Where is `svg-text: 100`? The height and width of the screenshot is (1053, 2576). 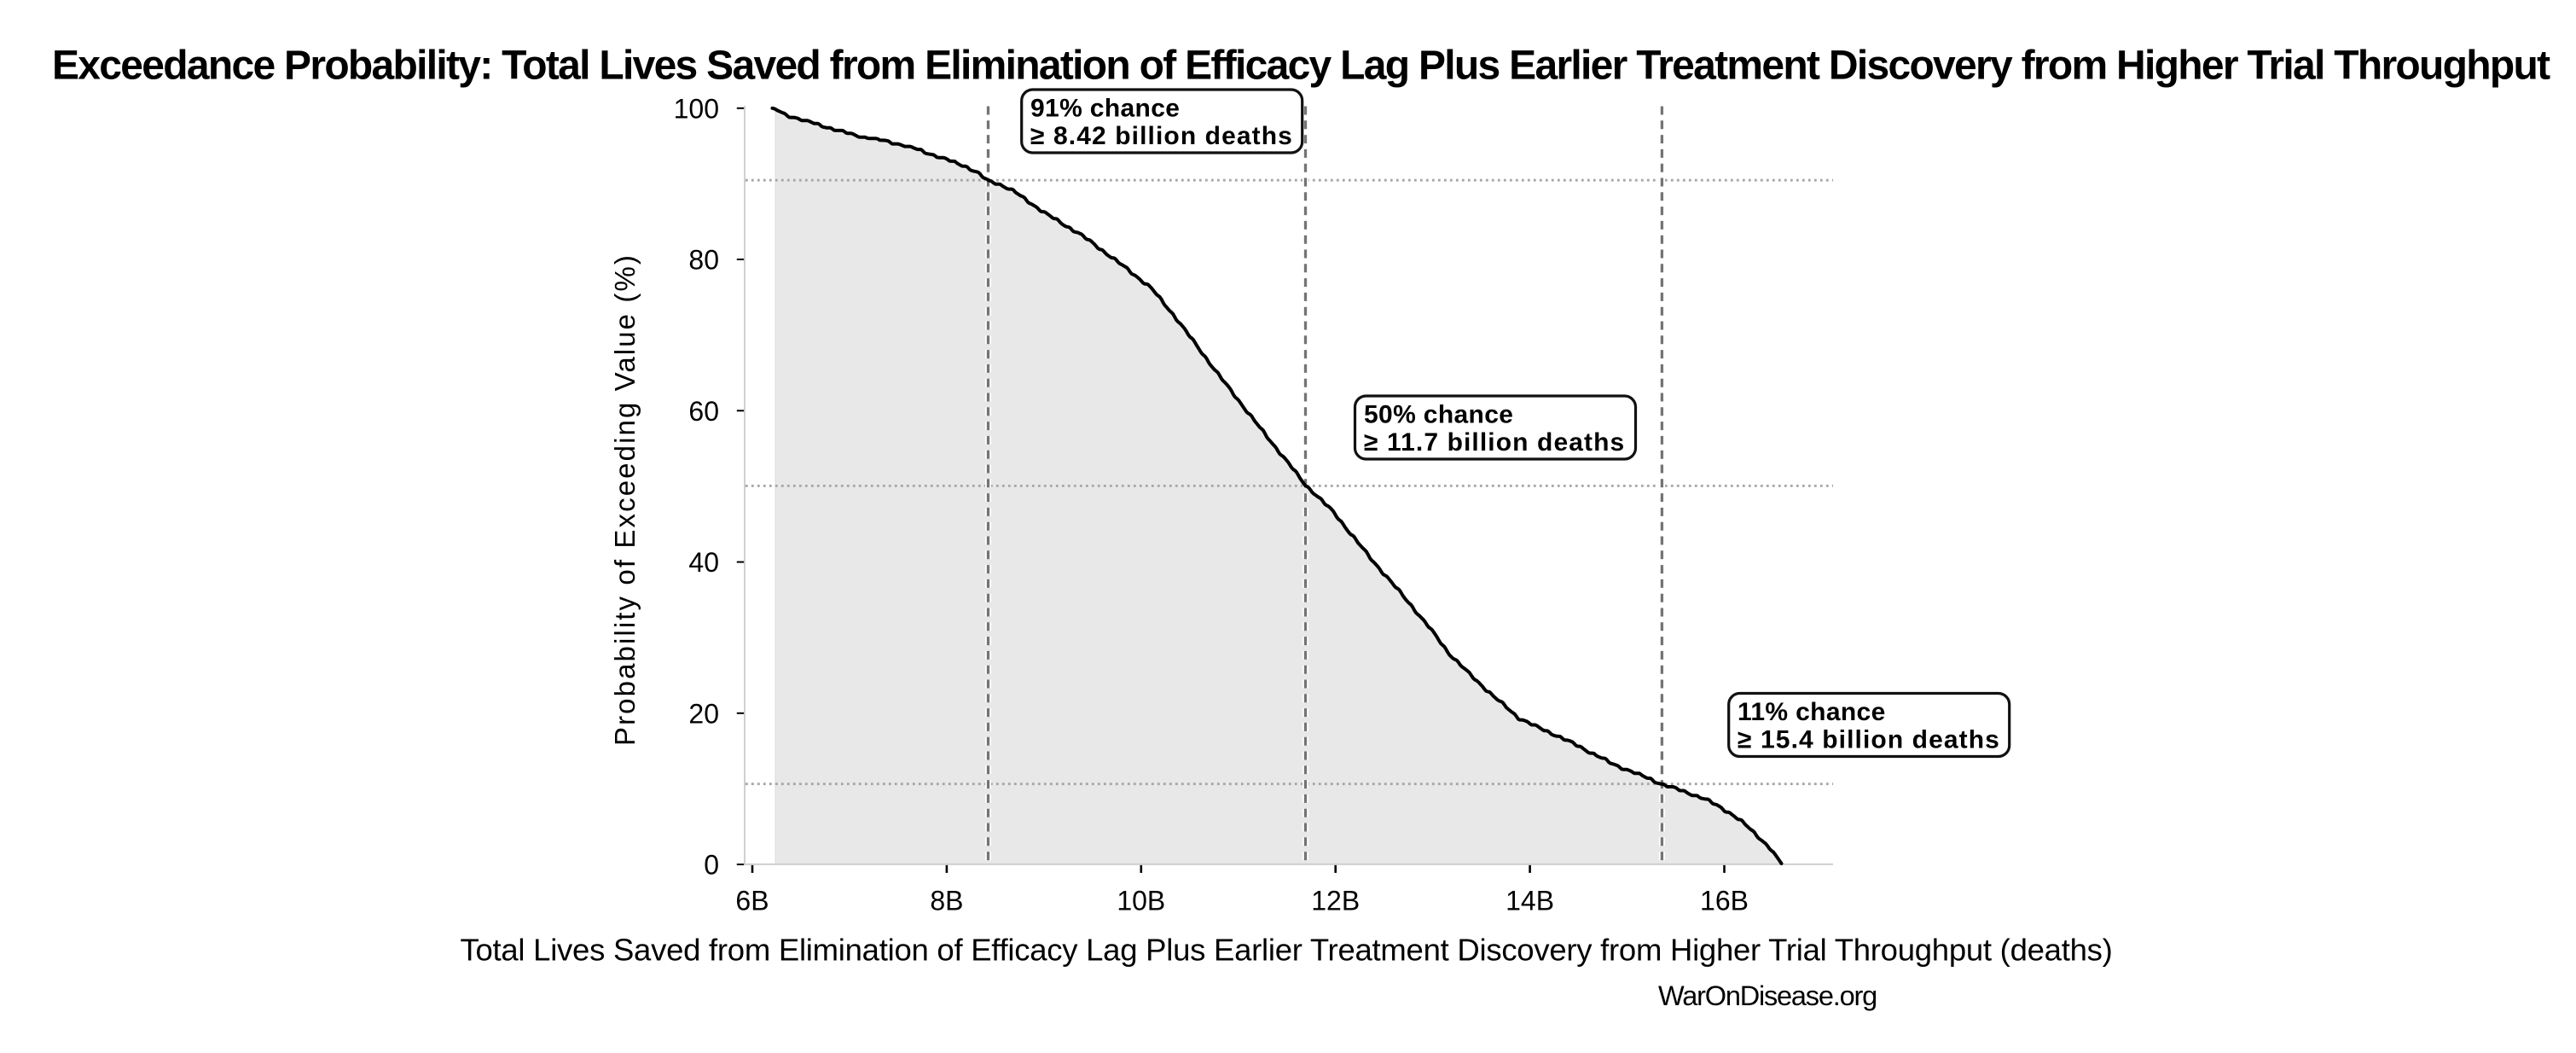
svg-text: 100 is located at coordinates (696, 109).